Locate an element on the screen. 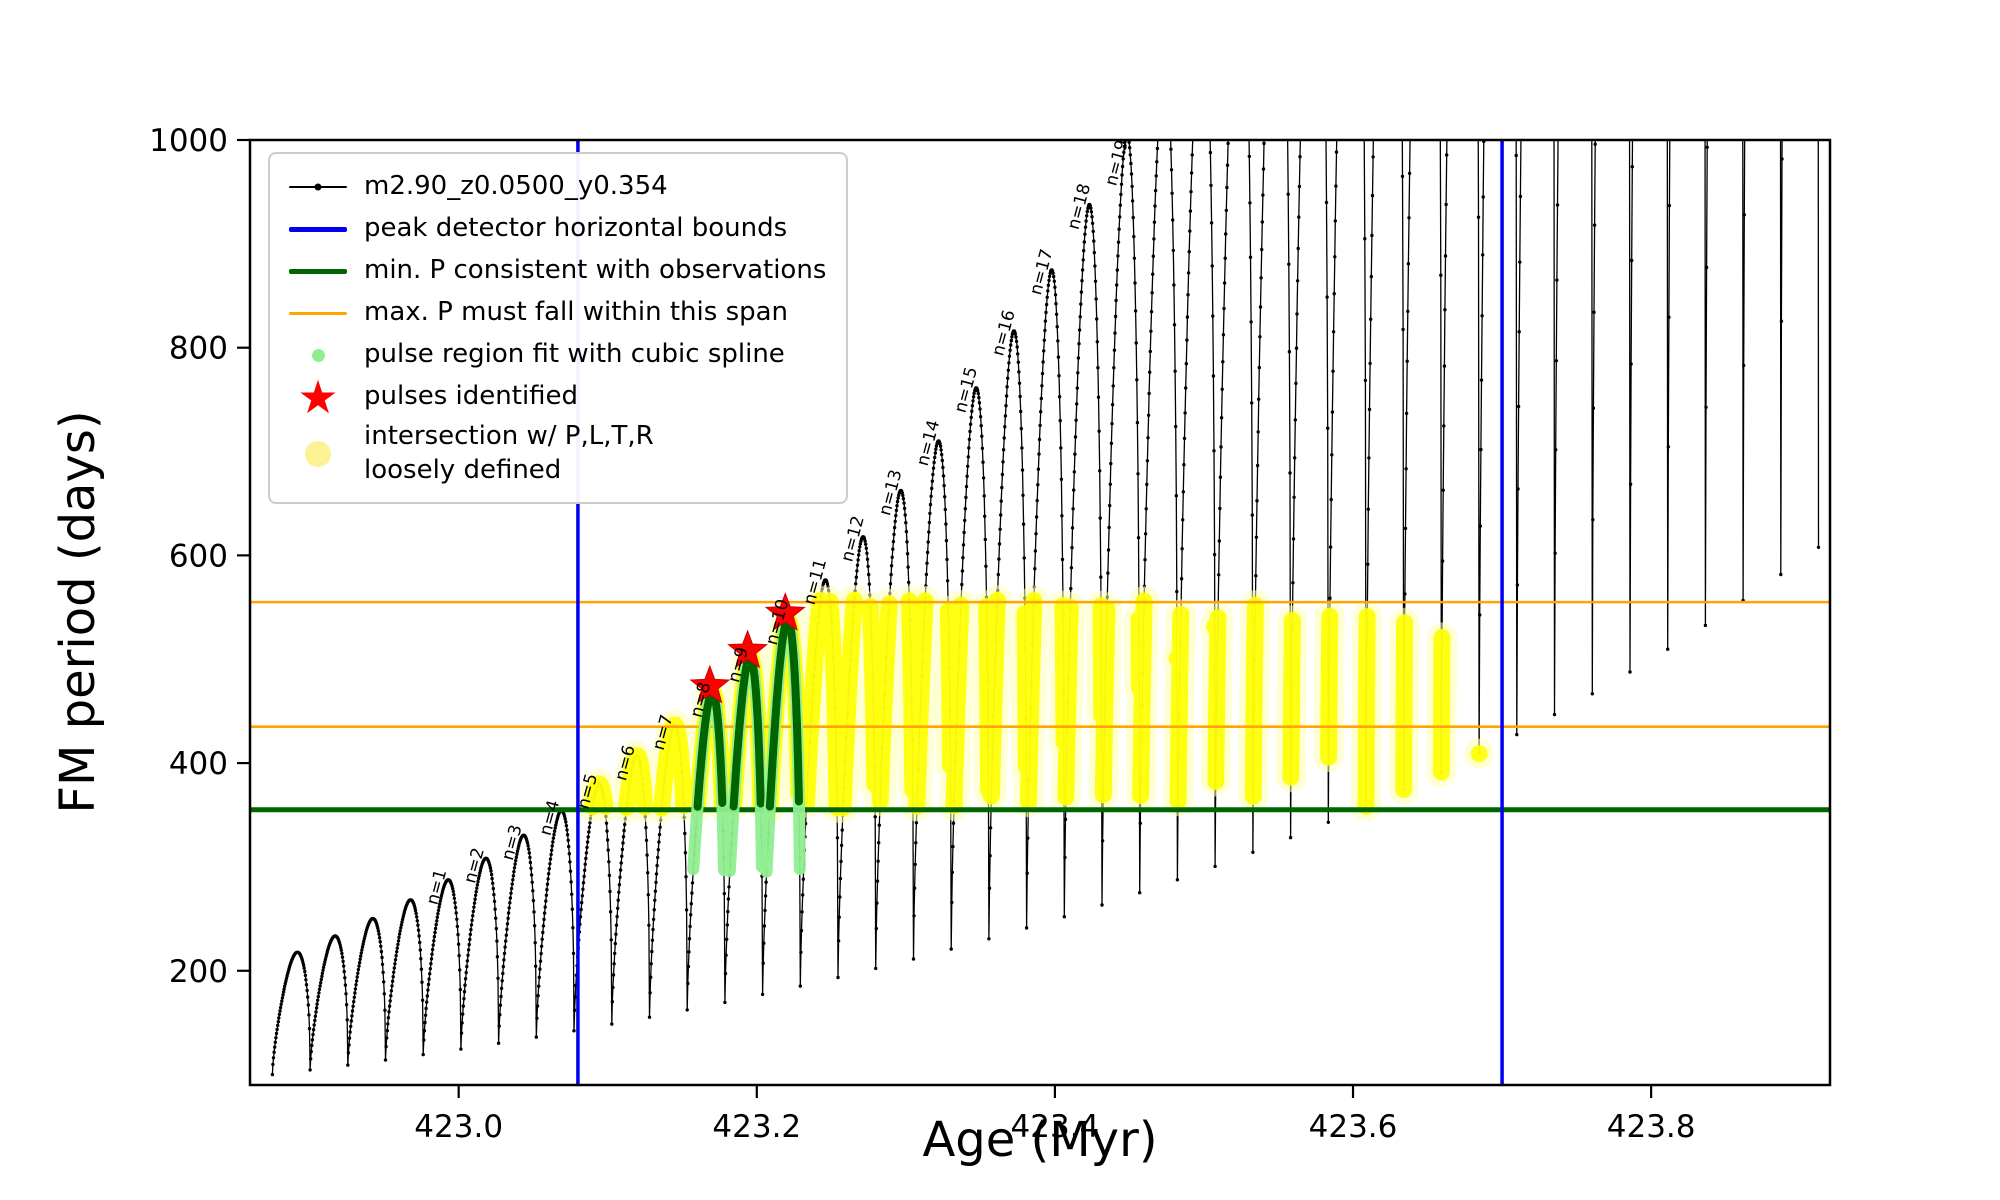 This screenshot has height=1200, width=2000. y-tick-label: 400 is located at coordinates (198, 764).